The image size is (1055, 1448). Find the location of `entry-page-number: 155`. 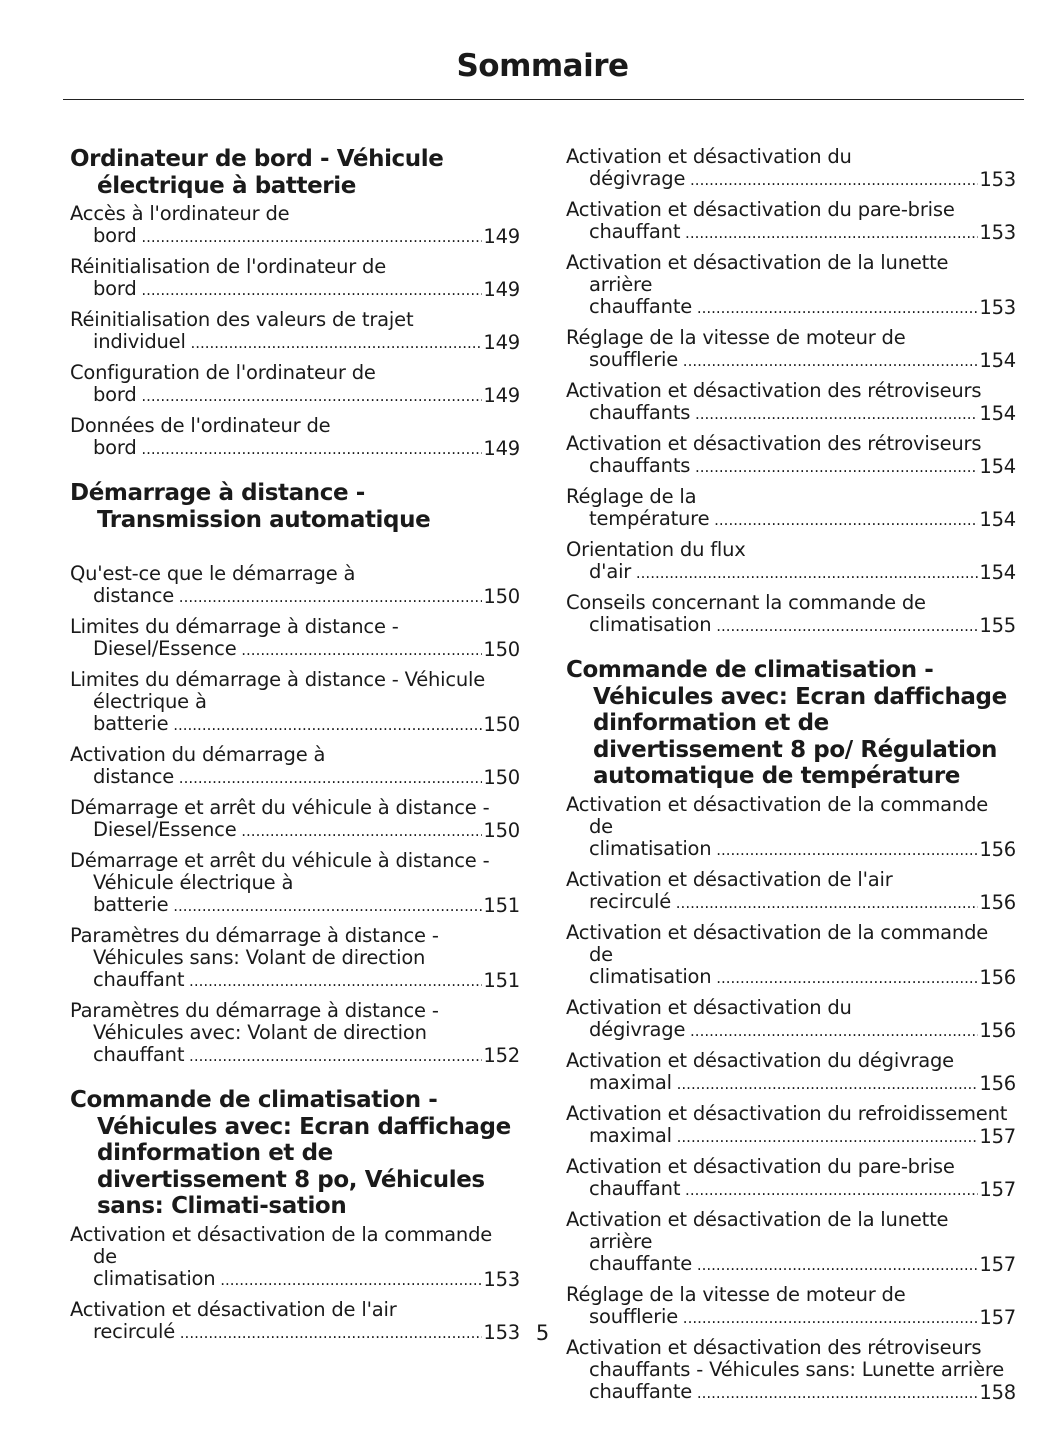

entry-page-number: 155 is located at coordinates (997, 625).